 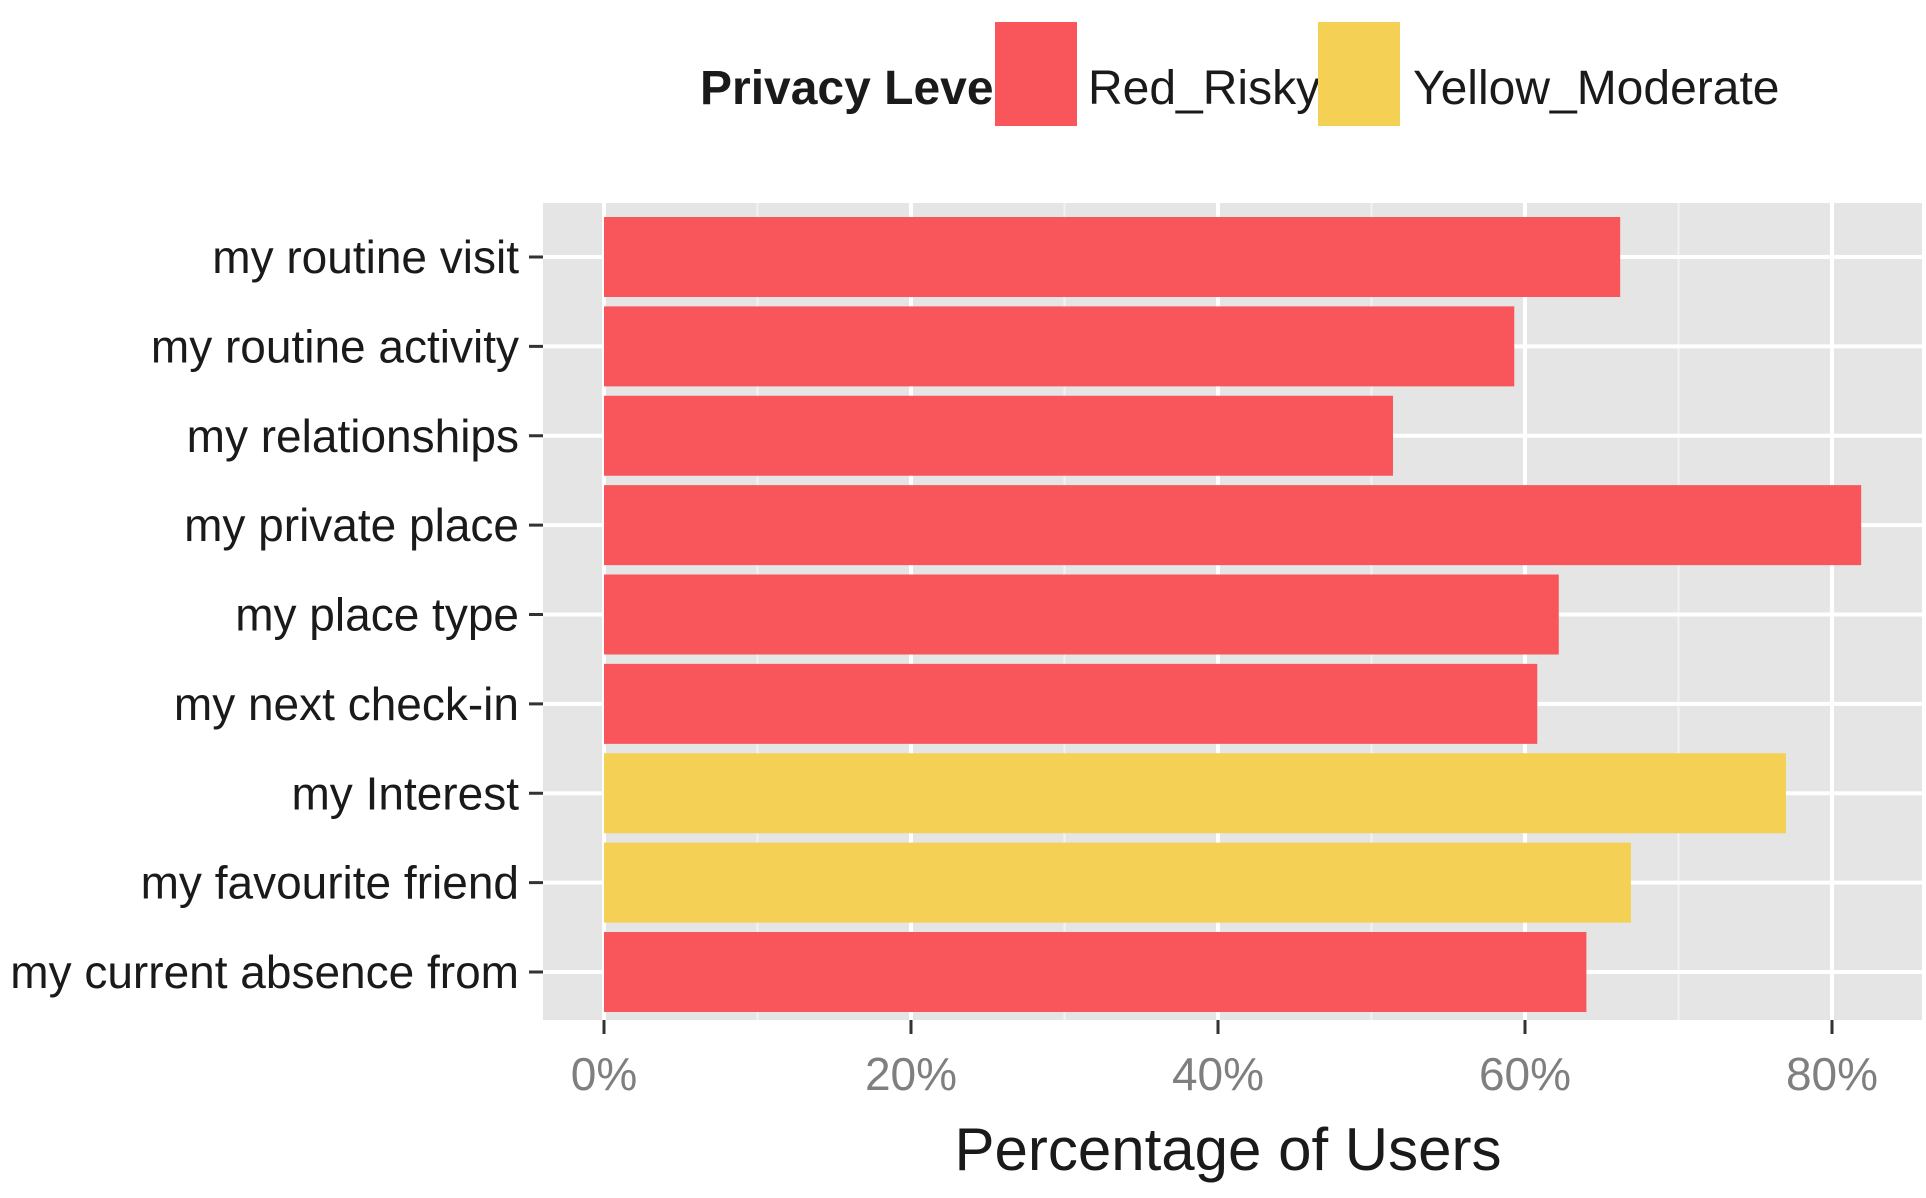 What do you see at coordinates (1228, 1149) in the screenshot?
I see `x-axis-title: Percentage of Users` at bounding box center [1228, 1149].